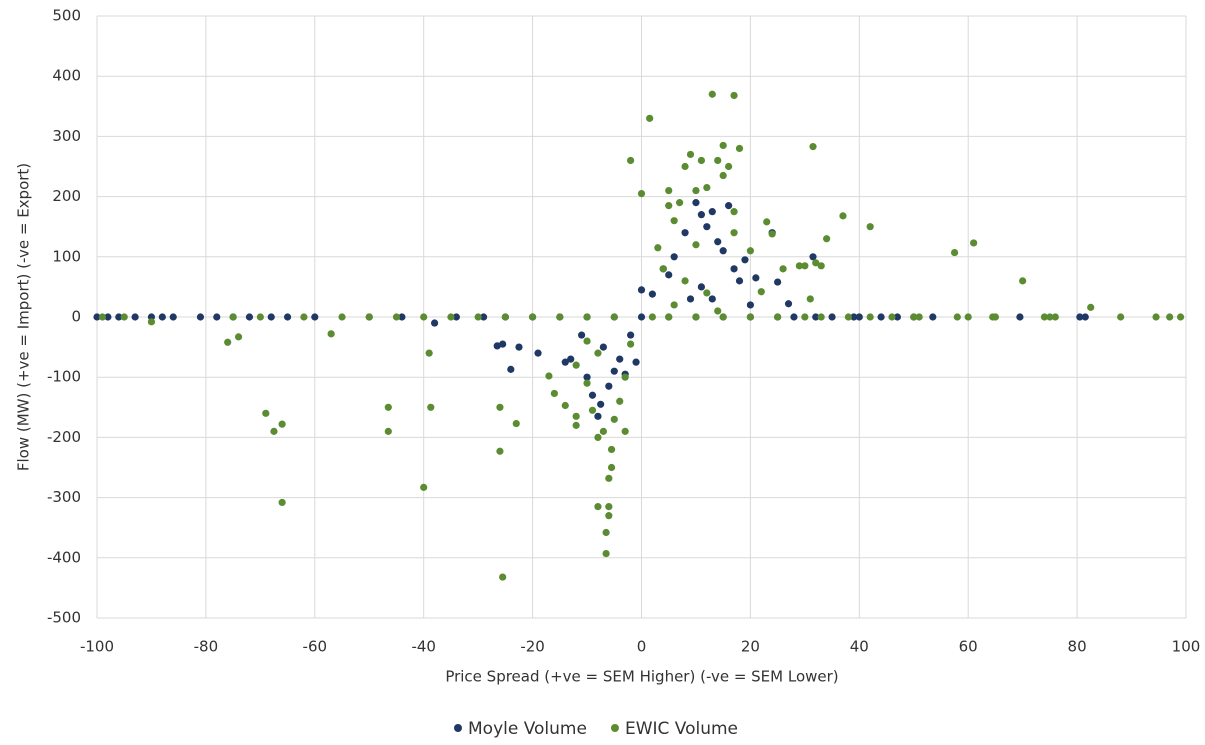 This screenshot has height=745, width=1205. Describe the element at coordinates (532, 647) in the screenshot. I see `x-tick-label: -20` at that location.